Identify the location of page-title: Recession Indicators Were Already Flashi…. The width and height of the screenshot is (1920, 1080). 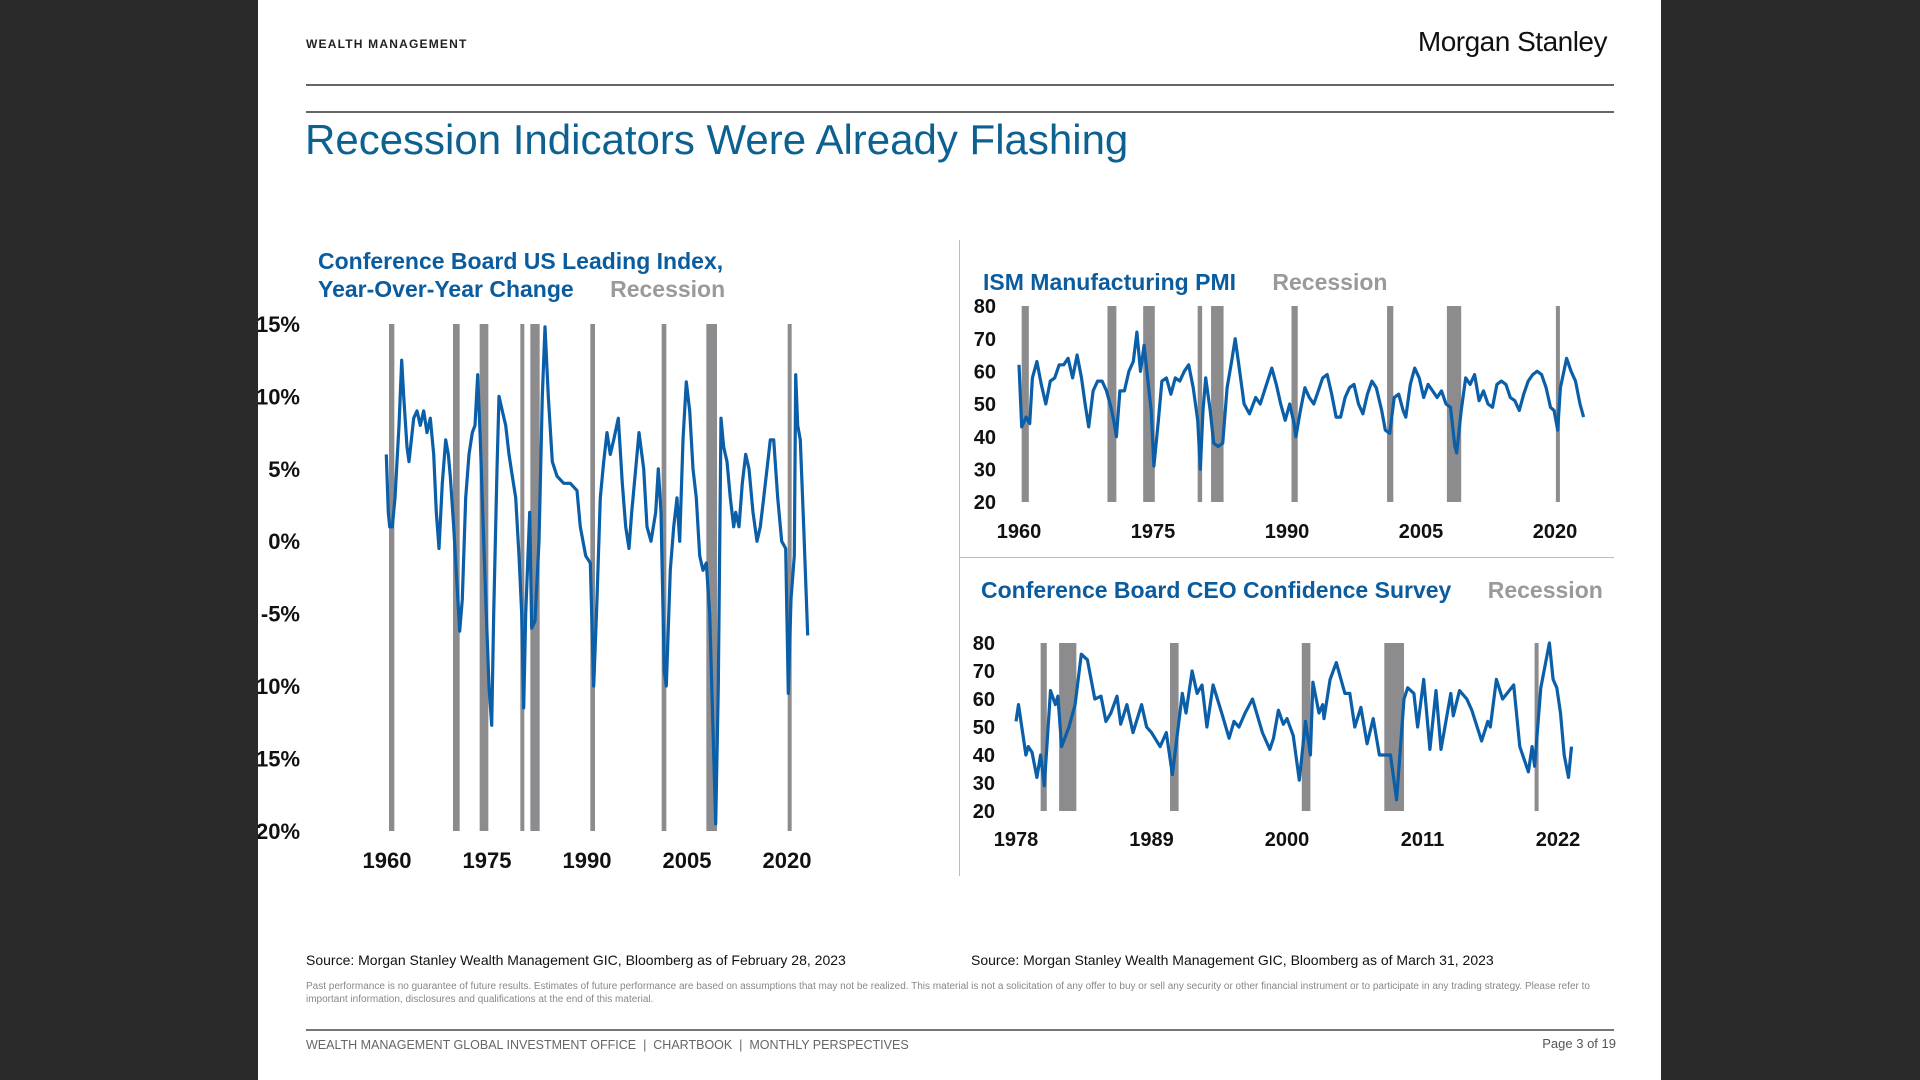
(717, 139).